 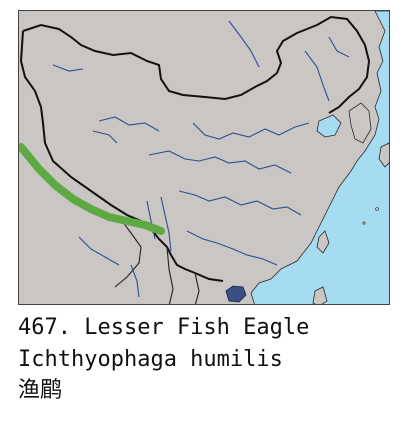 I want to click on bohai-sea, so click(x=329, y=126).